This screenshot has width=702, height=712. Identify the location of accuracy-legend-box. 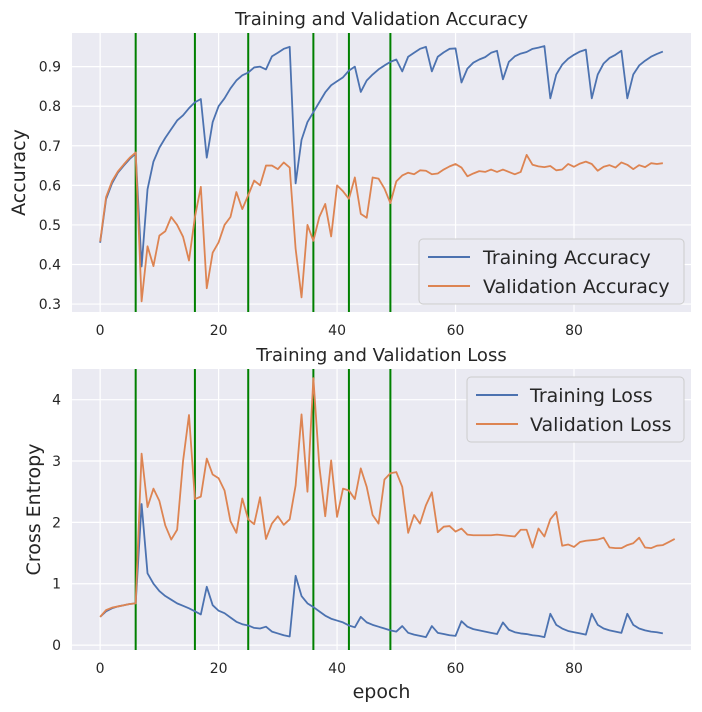
(551, 271).